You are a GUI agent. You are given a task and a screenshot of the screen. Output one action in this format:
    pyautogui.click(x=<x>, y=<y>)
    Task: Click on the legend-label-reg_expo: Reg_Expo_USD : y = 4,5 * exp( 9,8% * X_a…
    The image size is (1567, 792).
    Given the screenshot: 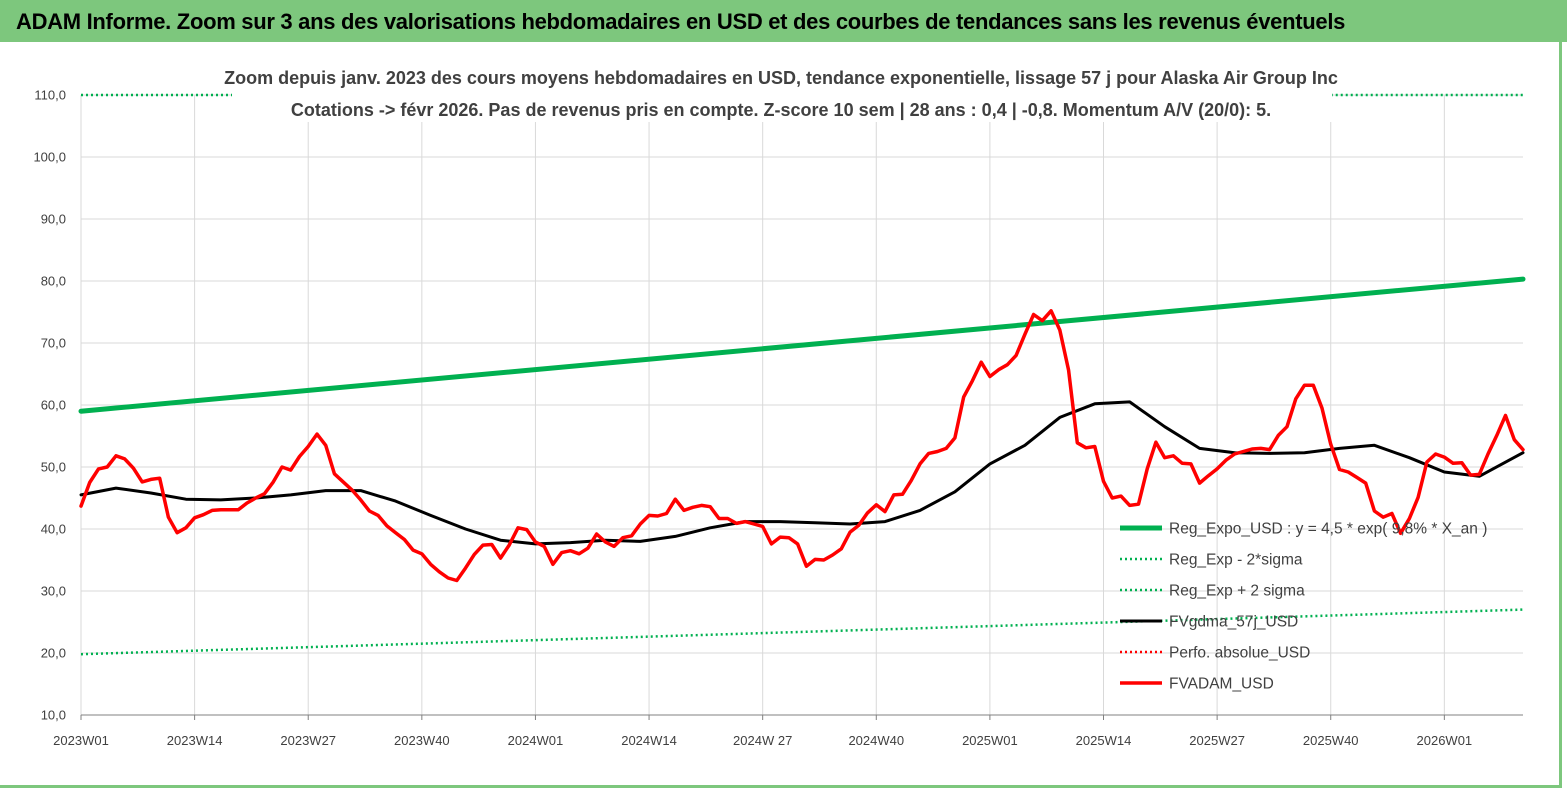 What is the action you would take?
    pyautogui.click(x=1328, y=529)
    